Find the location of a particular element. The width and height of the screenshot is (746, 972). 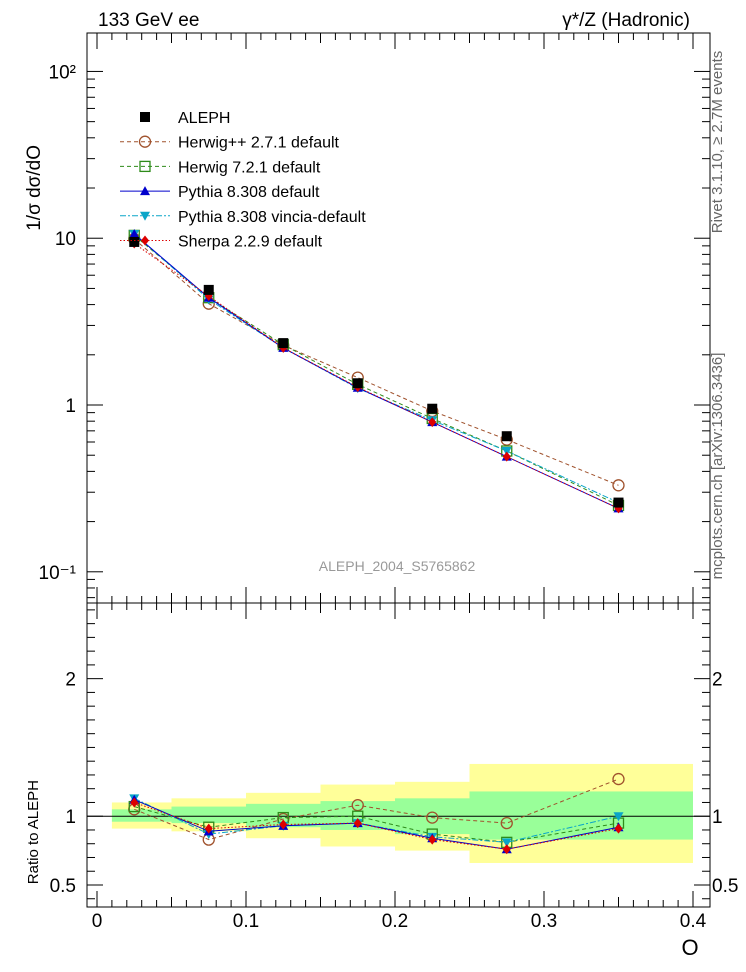

mcplots-label: mcplots.cern.ch [arXiv:1306.3436] is located at coordinates (717, 466).